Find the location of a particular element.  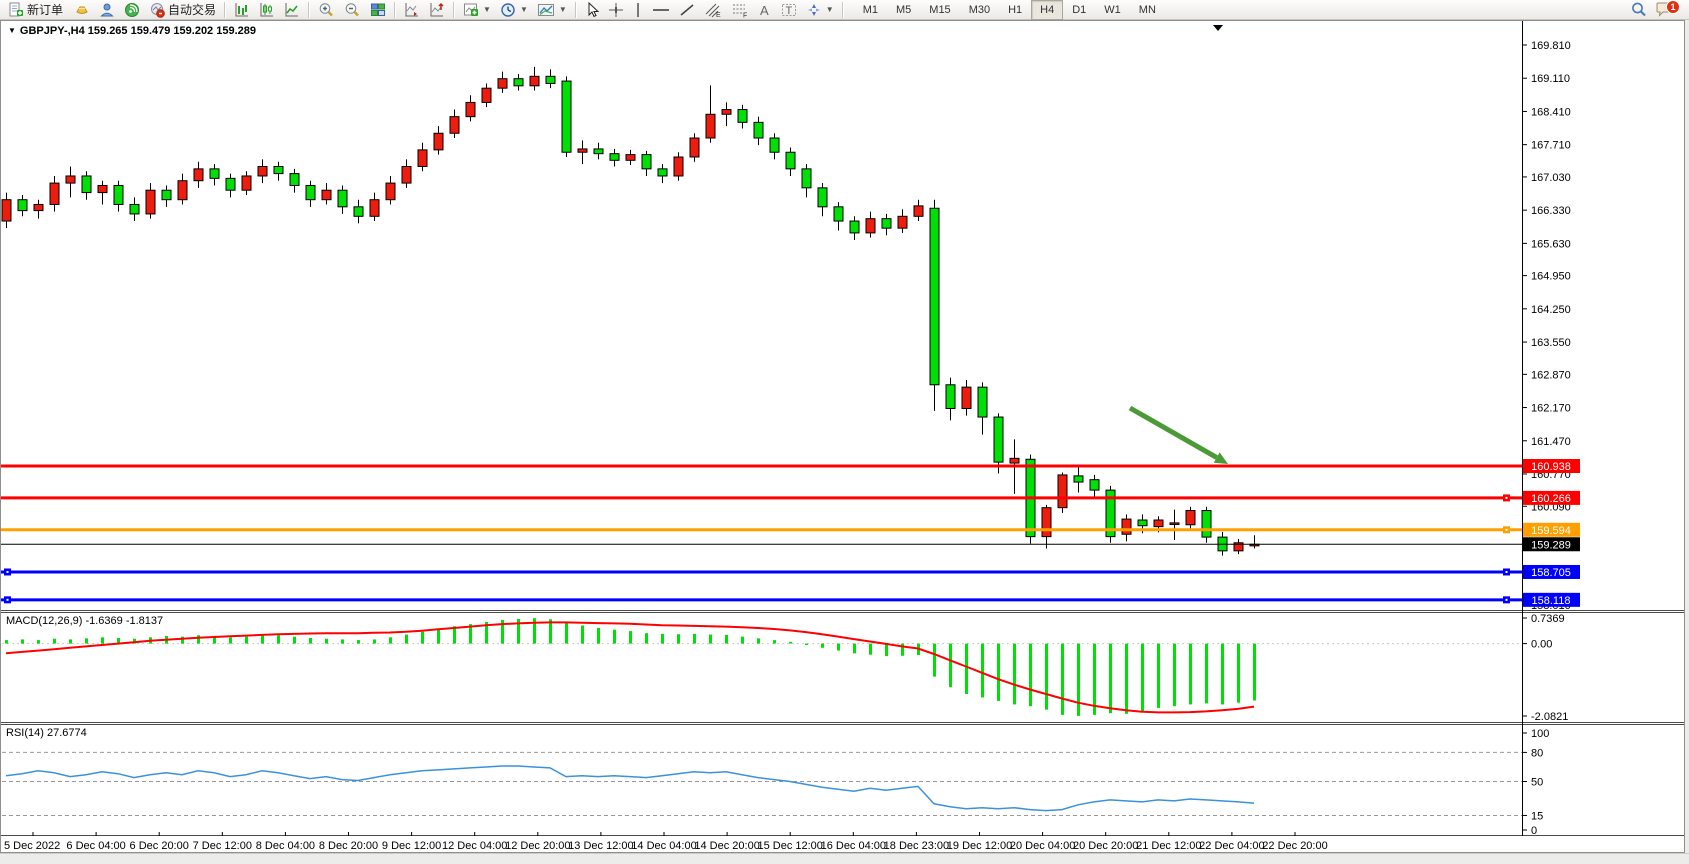

svg-text: 162.170 is located at coordinates (1551, 409).